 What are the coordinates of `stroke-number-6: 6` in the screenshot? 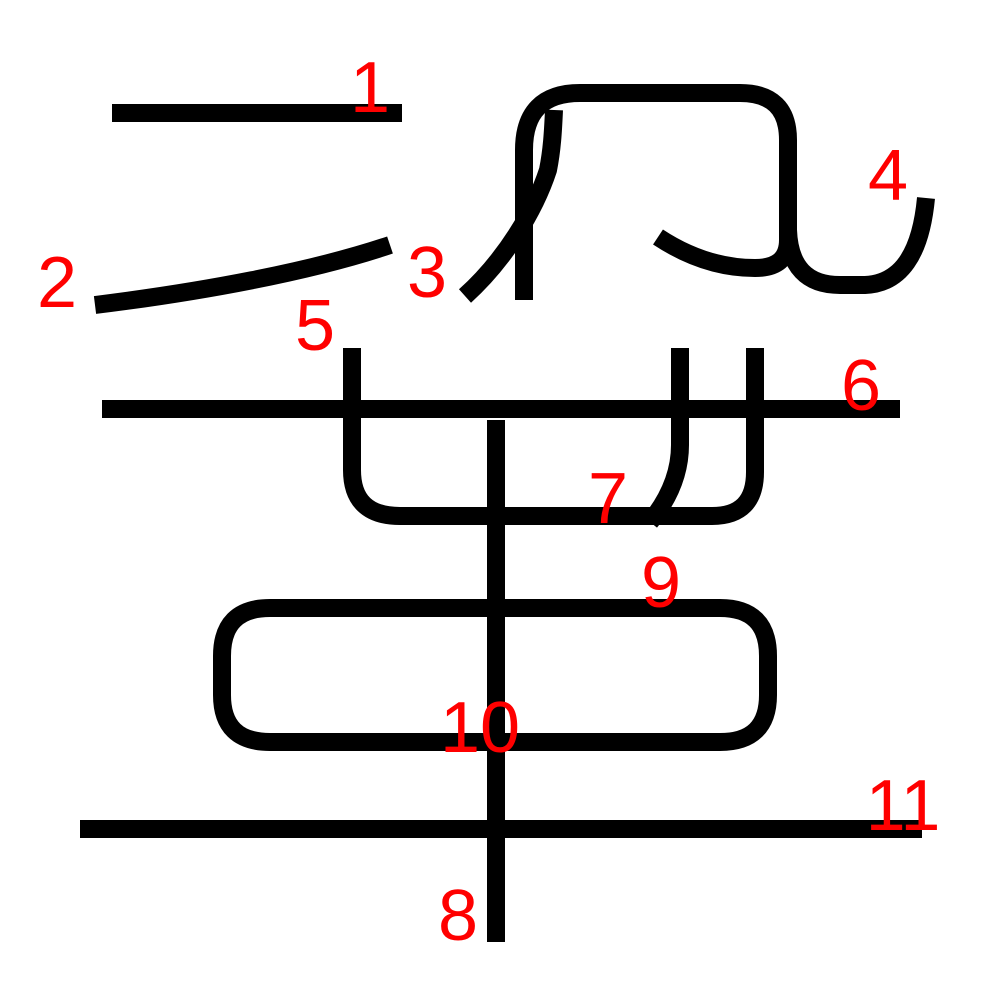 It's located at (861, 386).